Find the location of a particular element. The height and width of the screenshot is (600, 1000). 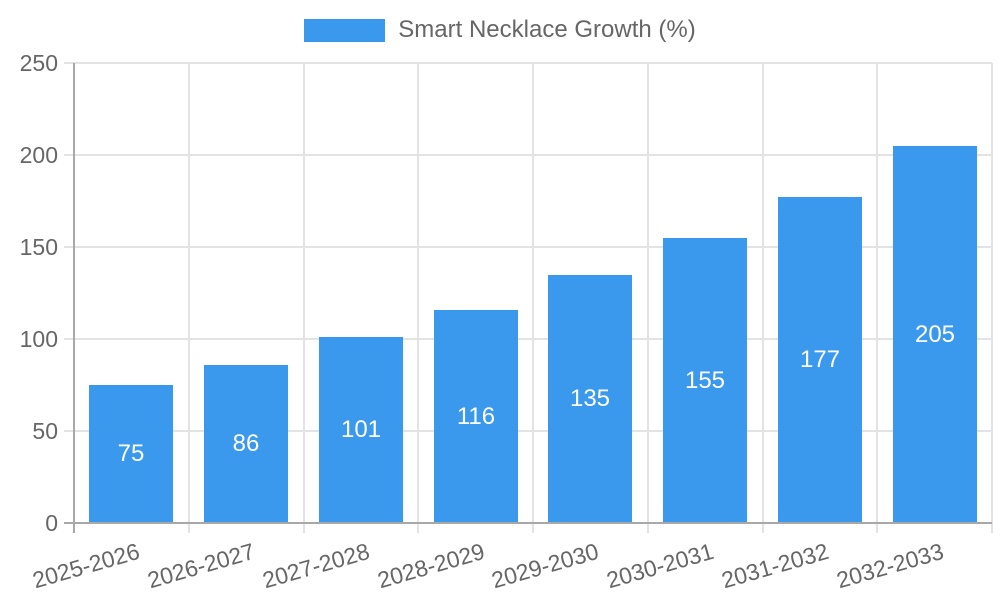

legend-item: Smart Necklace Growth (%) is located at coordinates (500, 30).